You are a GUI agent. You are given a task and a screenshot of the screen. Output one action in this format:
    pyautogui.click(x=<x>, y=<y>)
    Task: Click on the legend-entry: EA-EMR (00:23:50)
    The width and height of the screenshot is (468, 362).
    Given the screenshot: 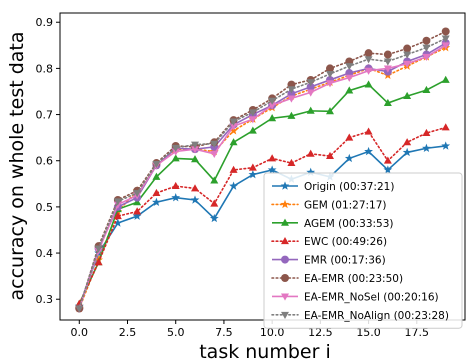 What is the action you would take?
    pyautogui.click(x=337, y=279)
    